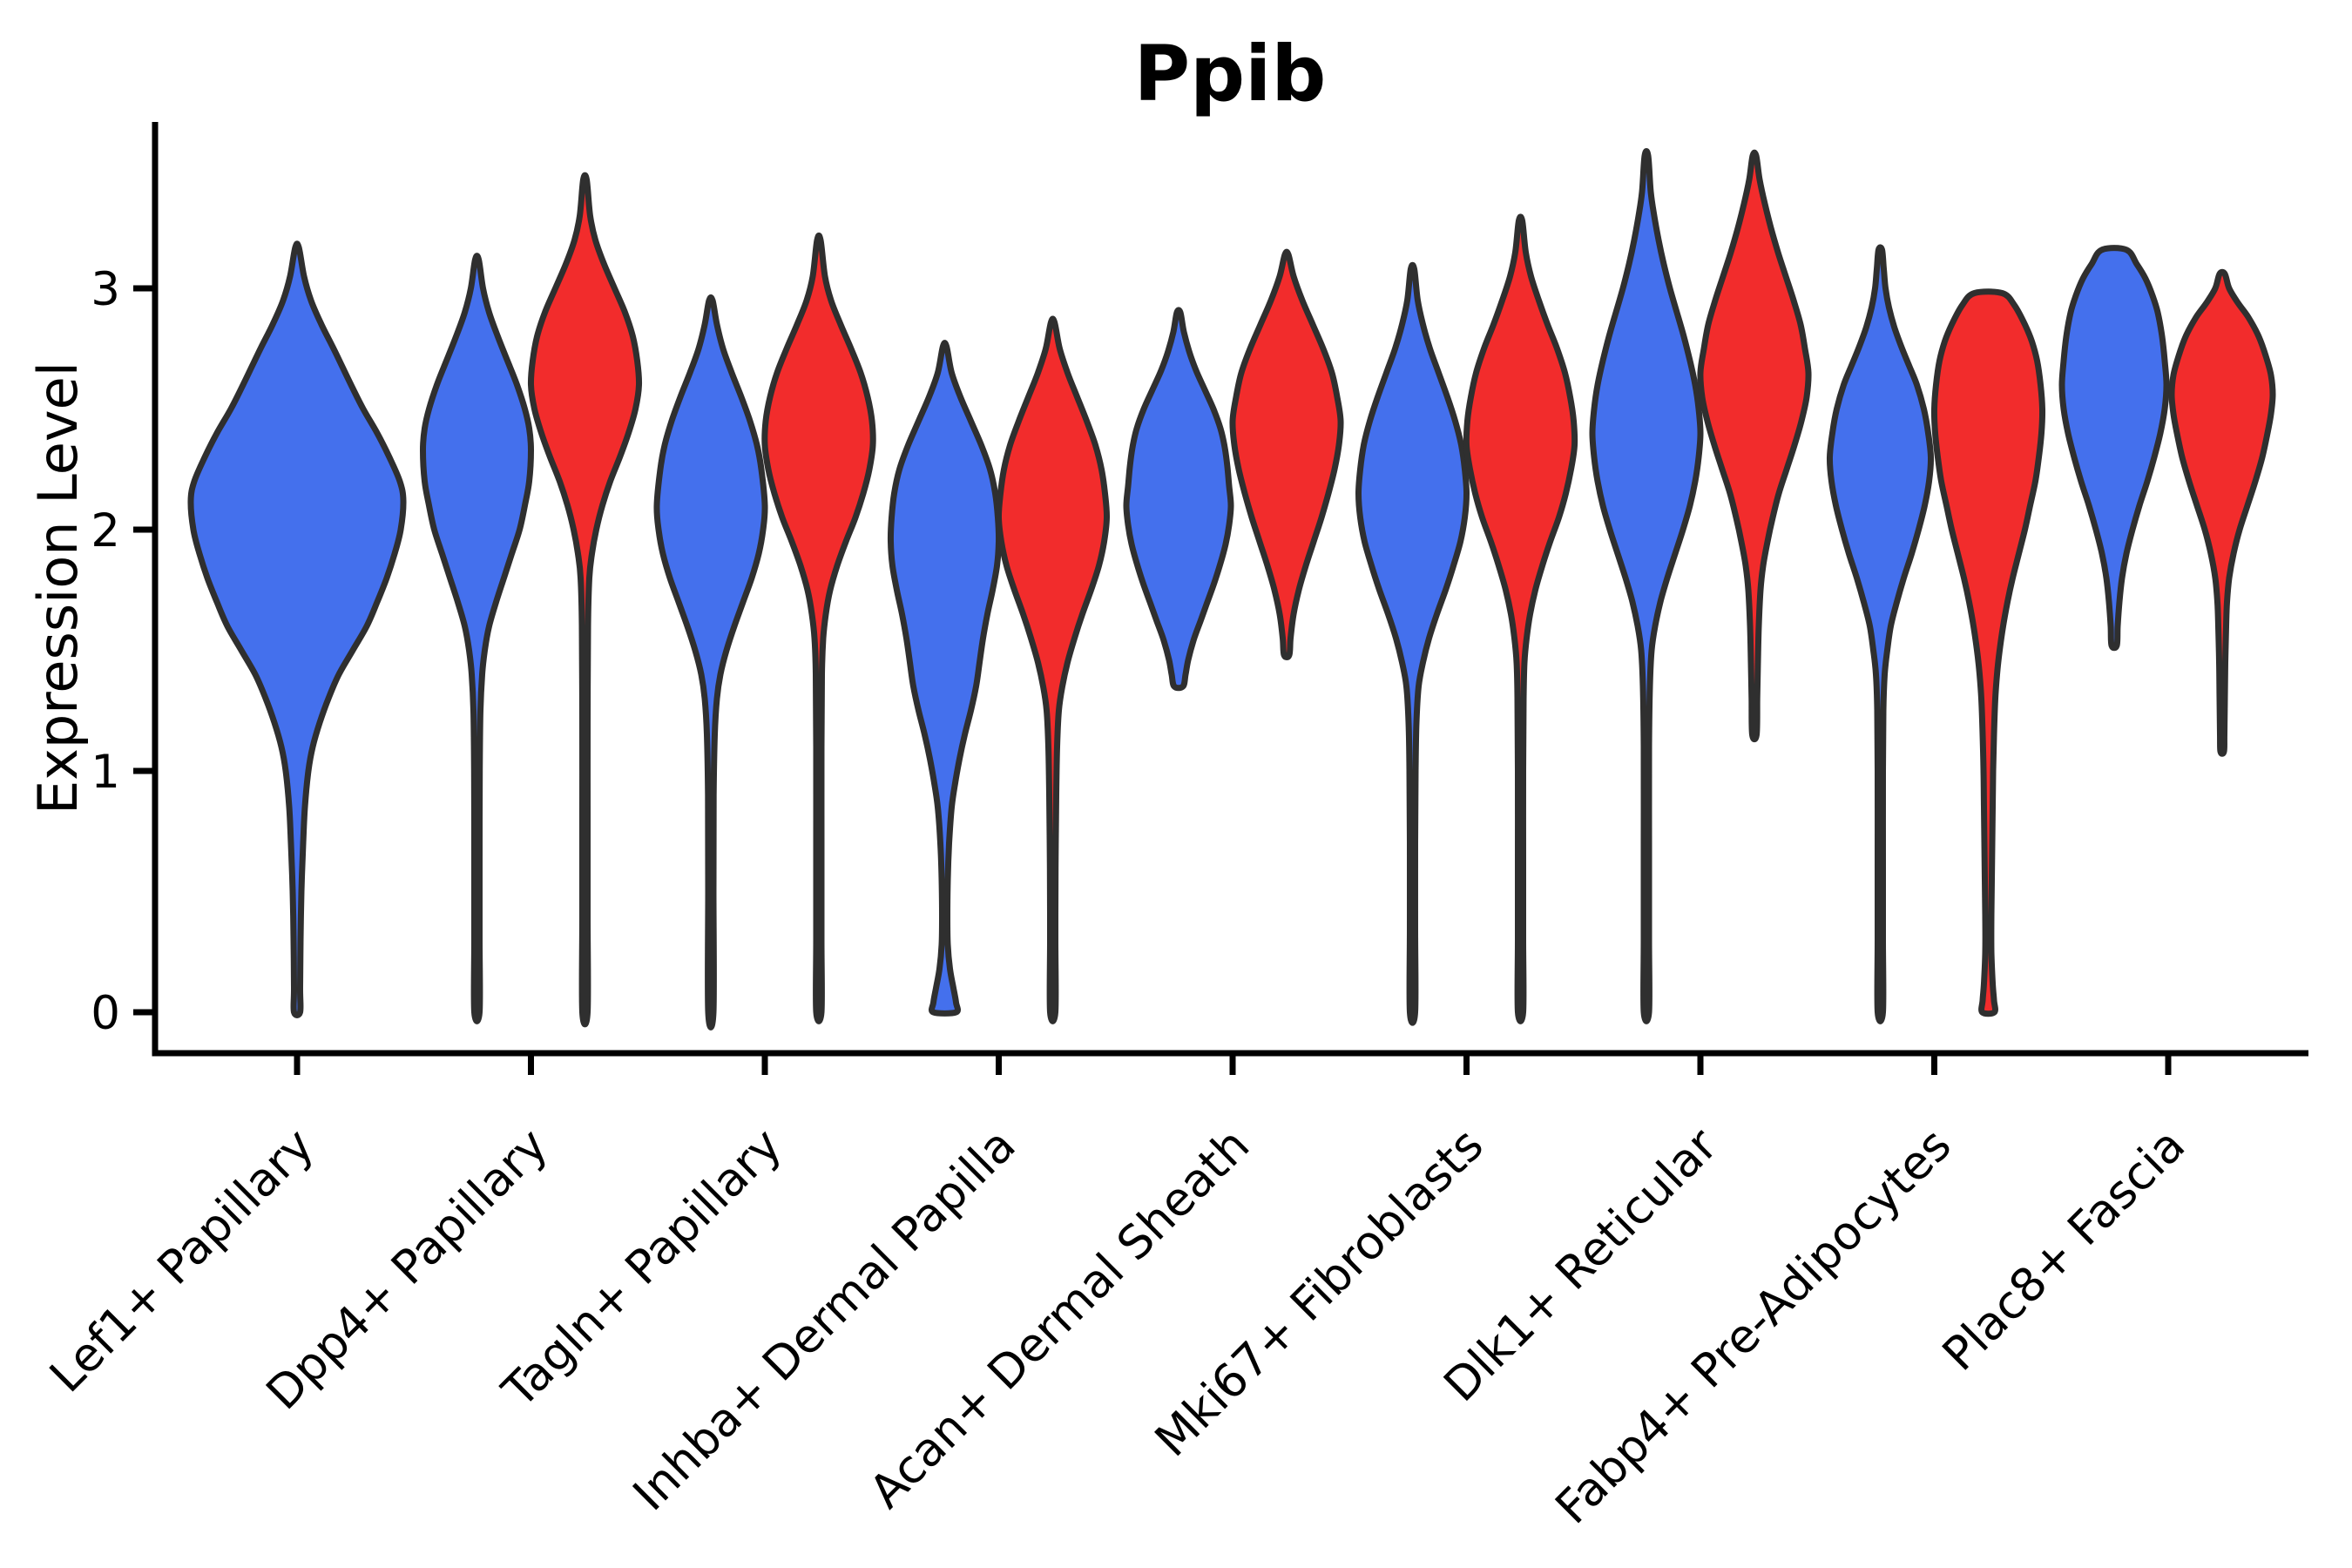 Image resolution: width=2352 pixels, height=1568 pixels. I want to click on violin-acan-dermal-sheath-red, so click(1286, 454).